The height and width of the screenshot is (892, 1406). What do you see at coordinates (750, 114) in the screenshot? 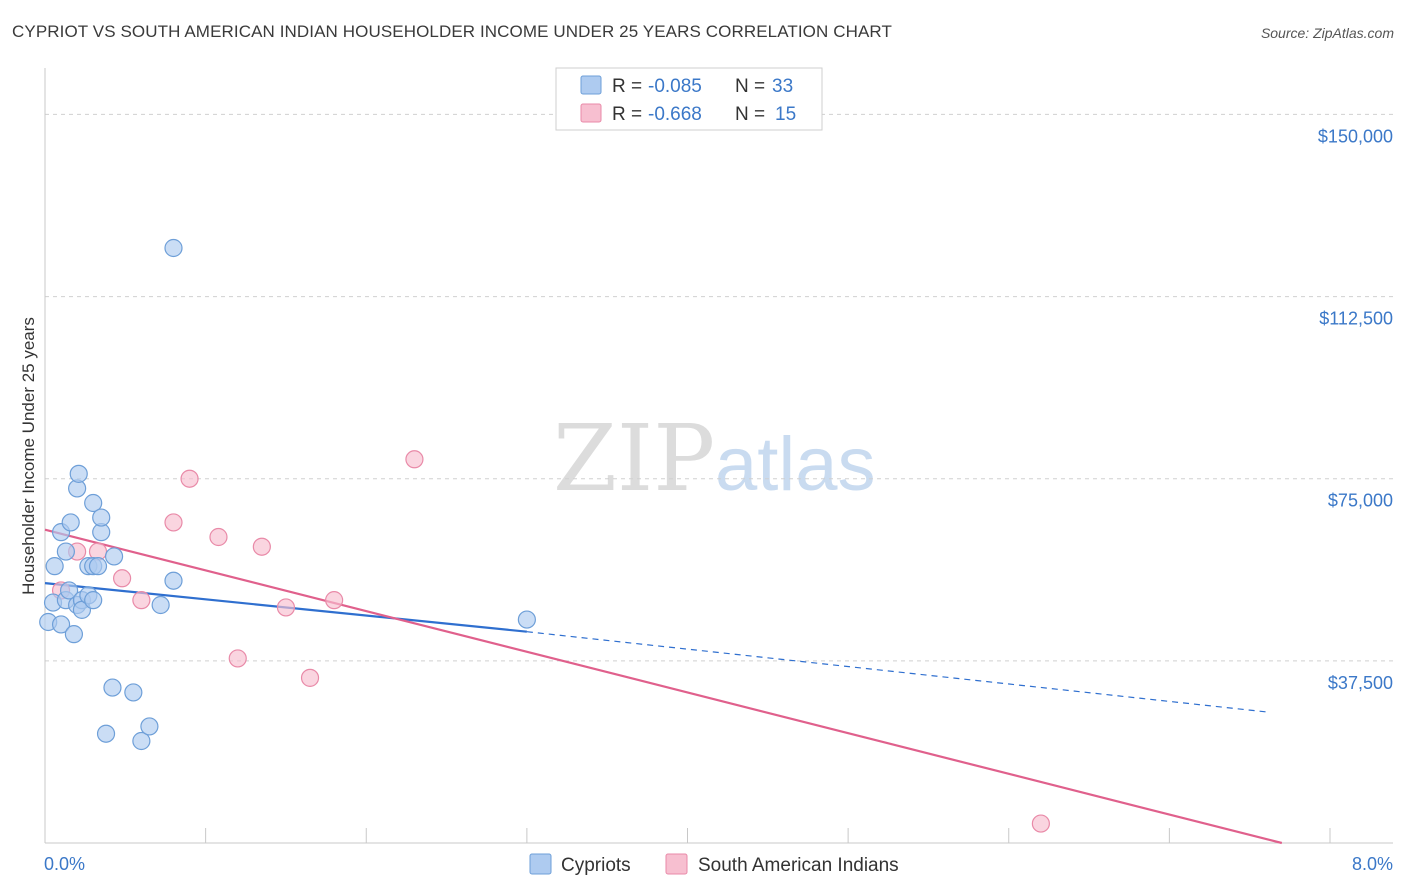
I see `legend-n-label-sai: N =` at bounding box center [750, 114].